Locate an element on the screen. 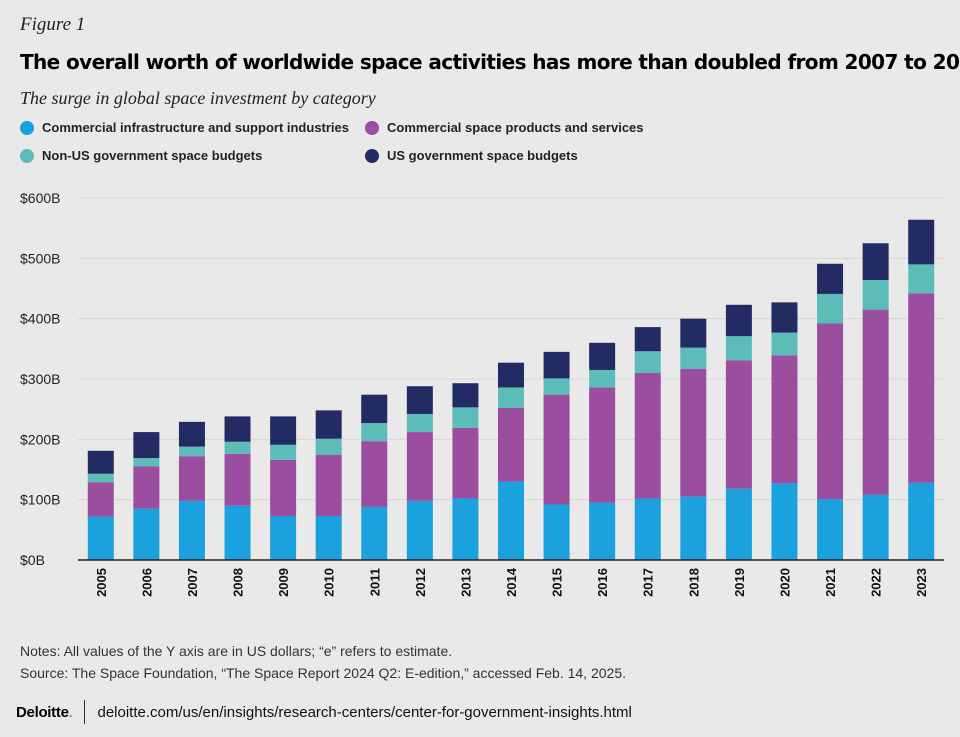 The height and width of the screenshot is (737, 960). x-tick-label: 2008 is located at coordinates (238, 582).